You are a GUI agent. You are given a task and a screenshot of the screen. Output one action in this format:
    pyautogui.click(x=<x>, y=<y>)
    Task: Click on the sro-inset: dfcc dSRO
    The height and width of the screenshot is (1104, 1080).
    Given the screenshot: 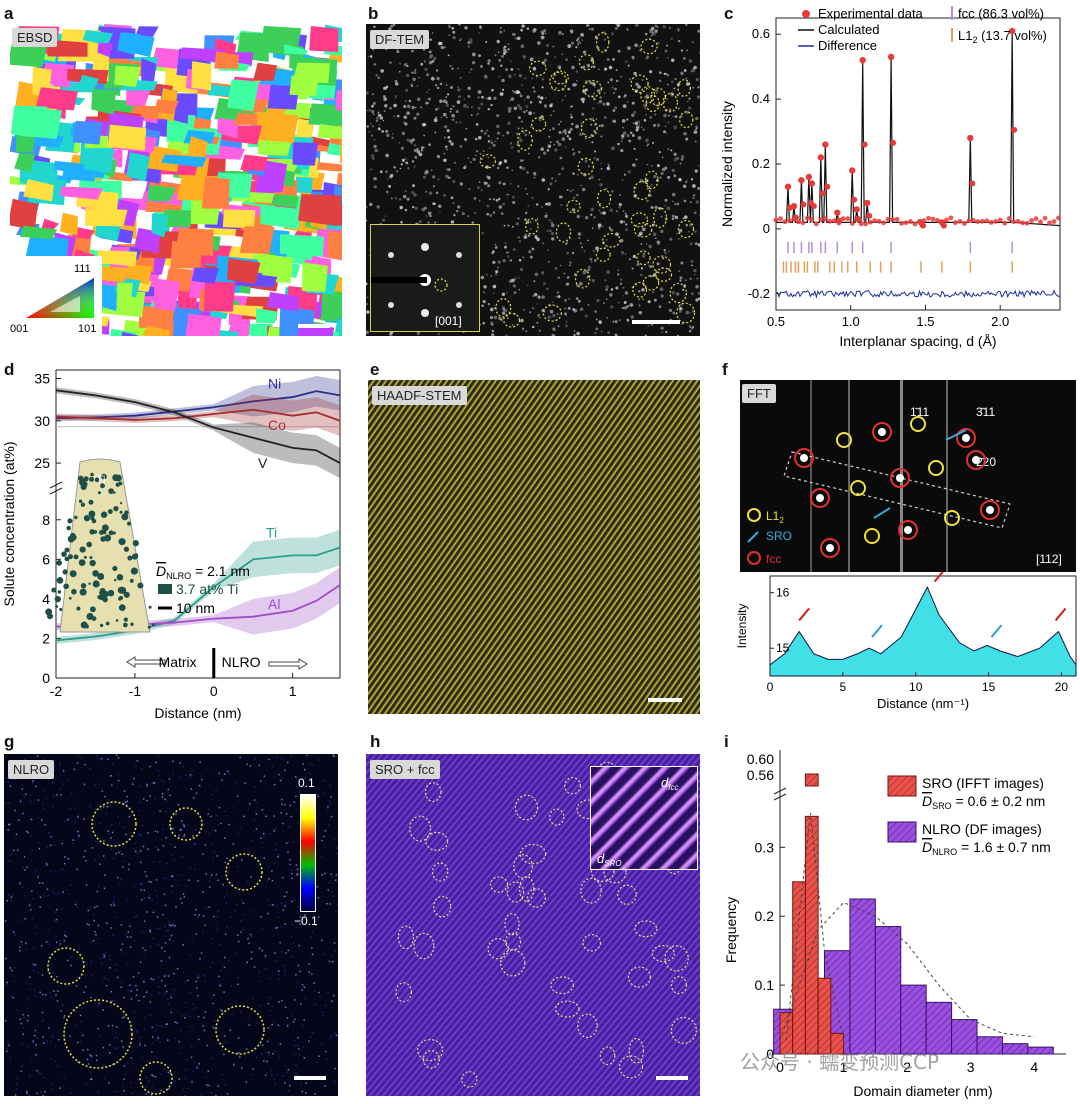 What is the action you would take?
    pyautogui.click(x=644, y=818)
    